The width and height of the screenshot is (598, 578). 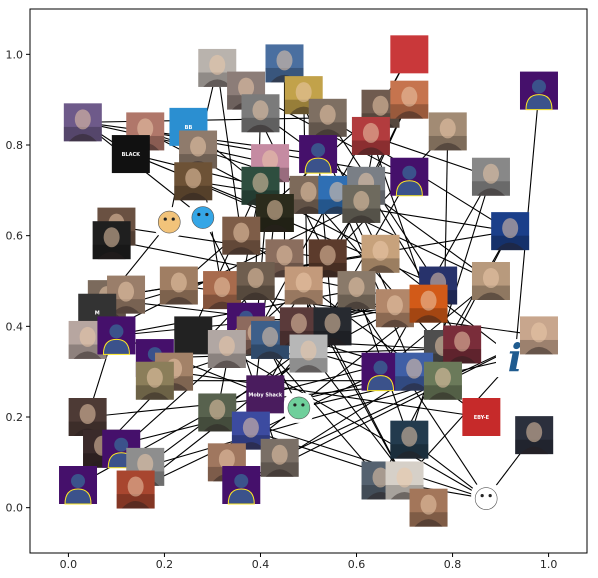 I want to click on node-caption: M, so click(x=97, y=314).